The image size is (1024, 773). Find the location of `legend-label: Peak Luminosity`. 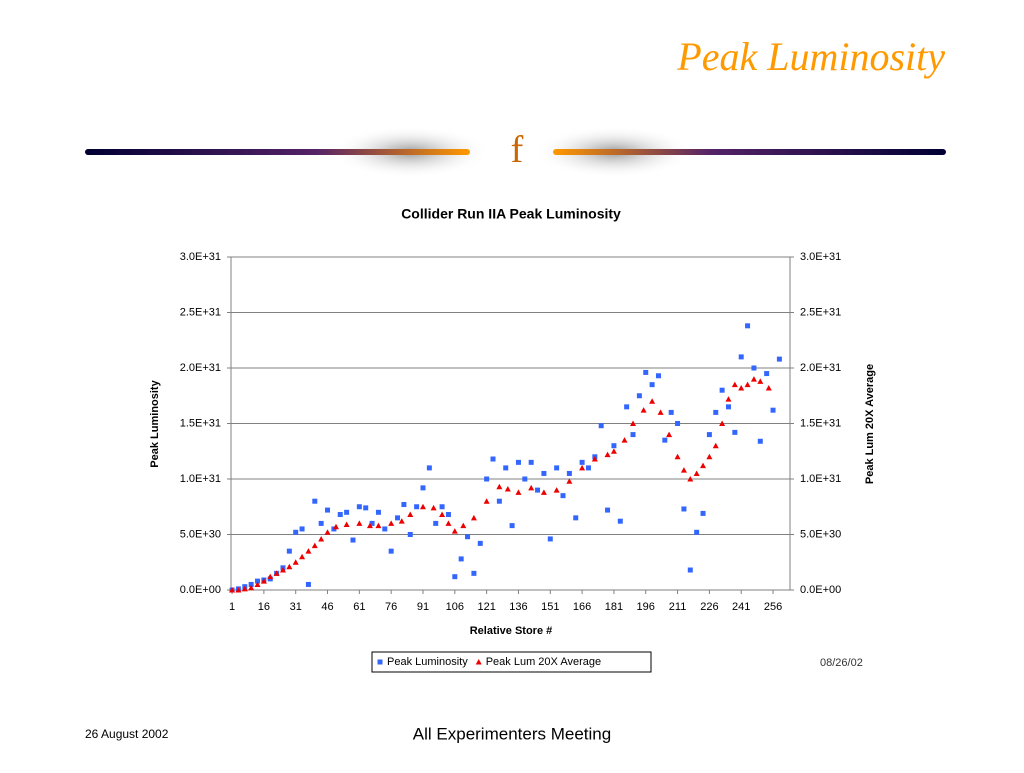

legend-label: Peak Luminosity is located at coordinates (427, 662).